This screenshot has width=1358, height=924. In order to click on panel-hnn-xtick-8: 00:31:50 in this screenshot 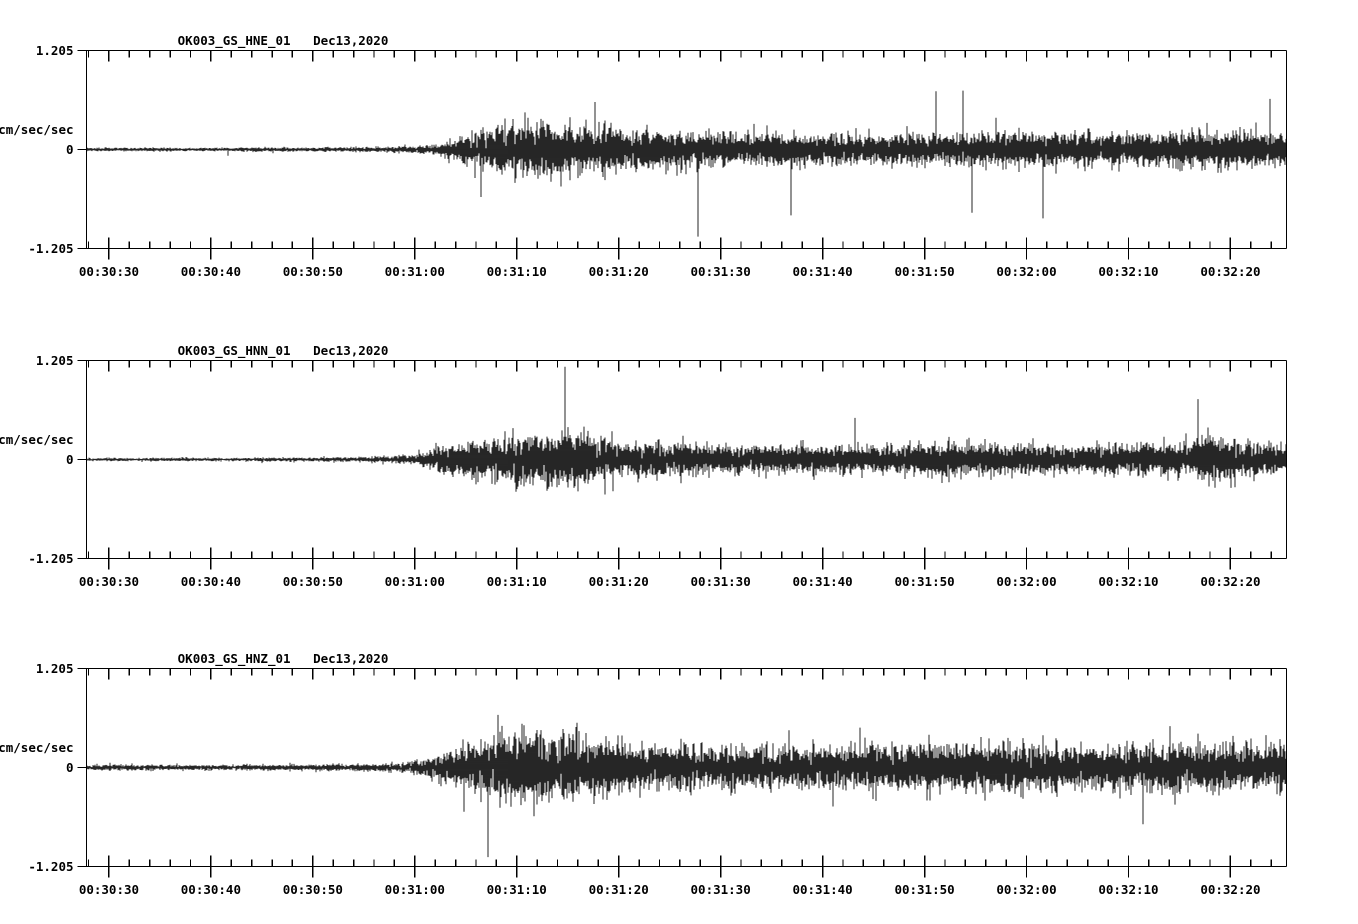, I will do `click(924, 581)`.